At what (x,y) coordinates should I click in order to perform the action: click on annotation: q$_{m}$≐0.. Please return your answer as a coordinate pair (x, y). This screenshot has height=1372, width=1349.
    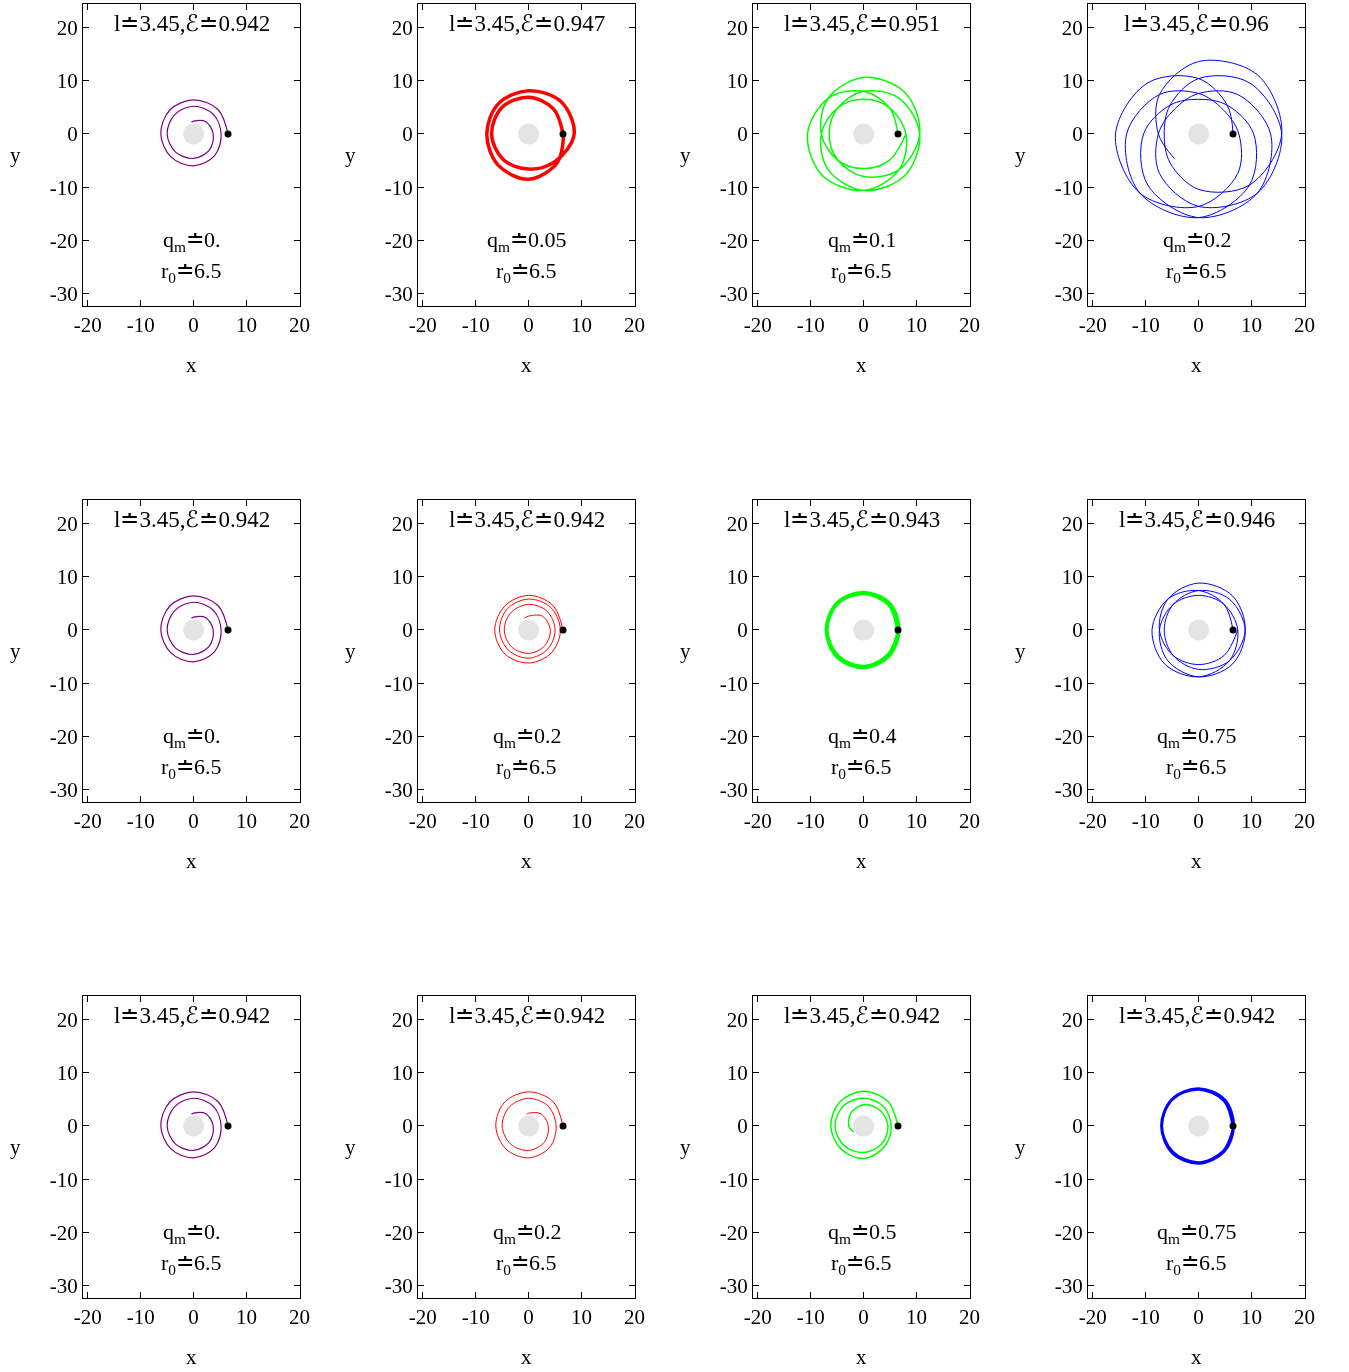
    Looking at the image, I should click on (192, 737).